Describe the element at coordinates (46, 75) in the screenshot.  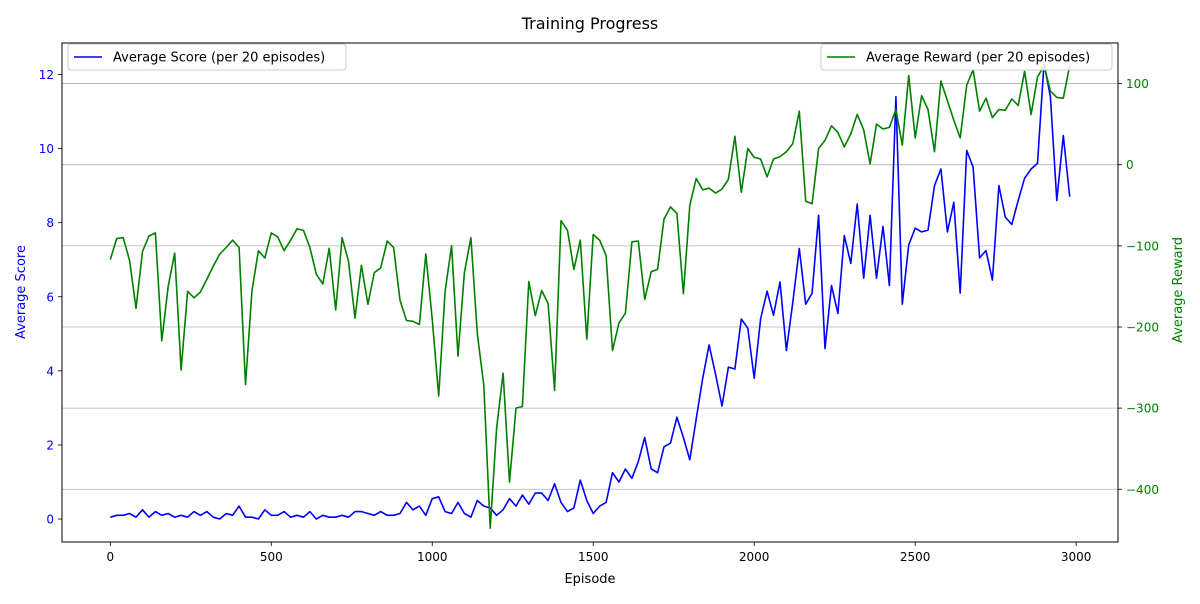
I see `y-left-tick-label-6: 12` at that location.